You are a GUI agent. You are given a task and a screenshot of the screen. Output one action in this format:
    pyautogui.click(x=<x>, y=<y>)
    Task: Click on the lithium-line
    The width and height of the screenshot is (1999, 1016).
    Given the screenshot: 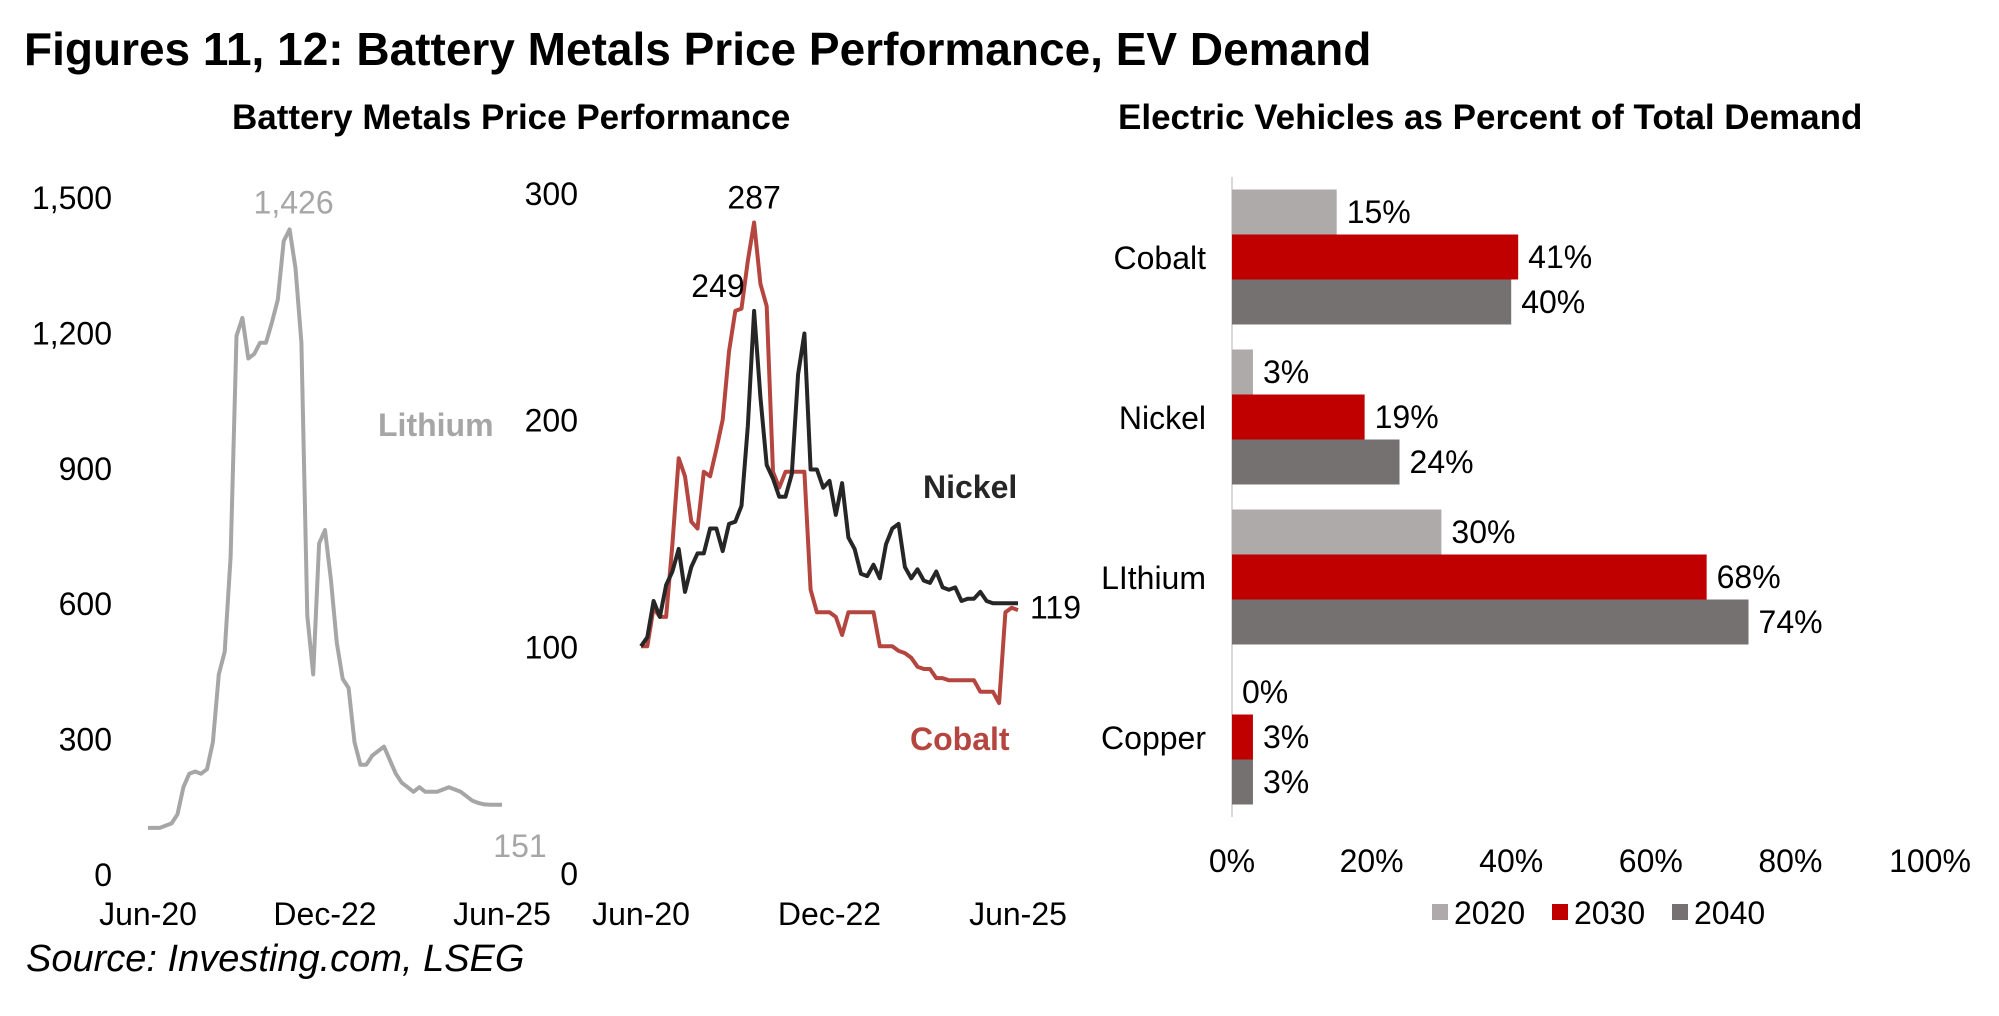 What is the action you would take?
    pyautogui.click(x=325, y=528)
    